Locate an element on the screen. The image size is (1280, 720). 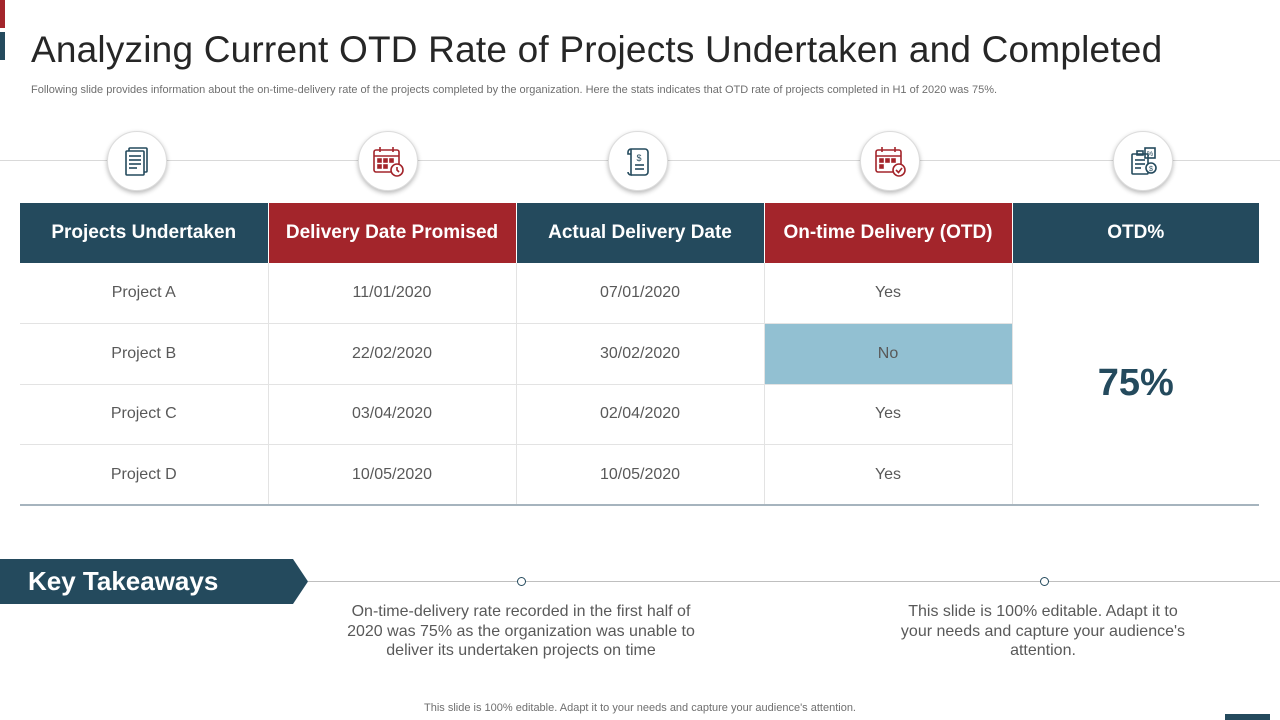
document-icon is located at coordinates (137, 161).